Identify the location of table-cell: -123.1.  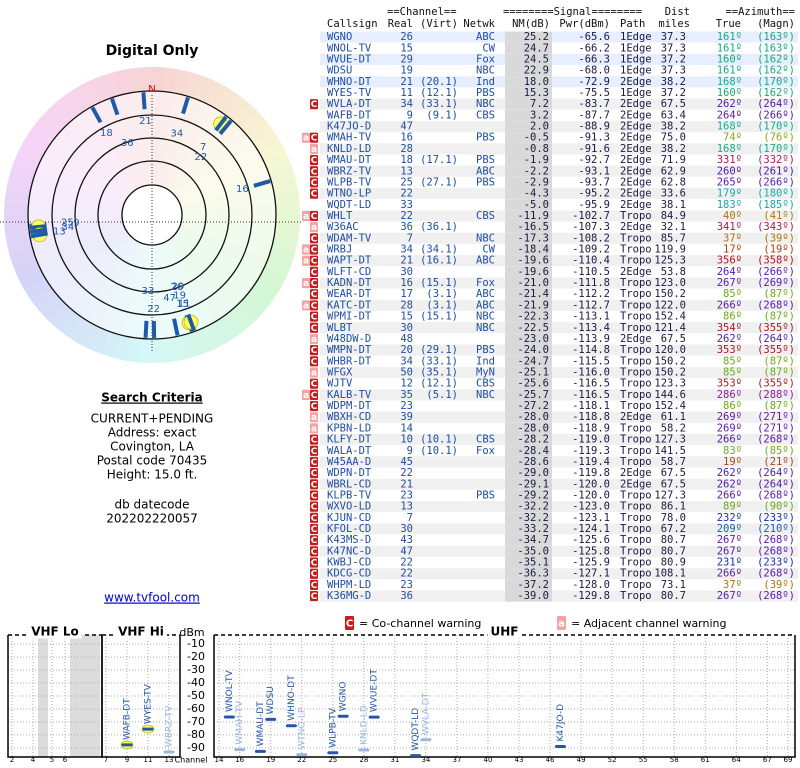
(591, 518).